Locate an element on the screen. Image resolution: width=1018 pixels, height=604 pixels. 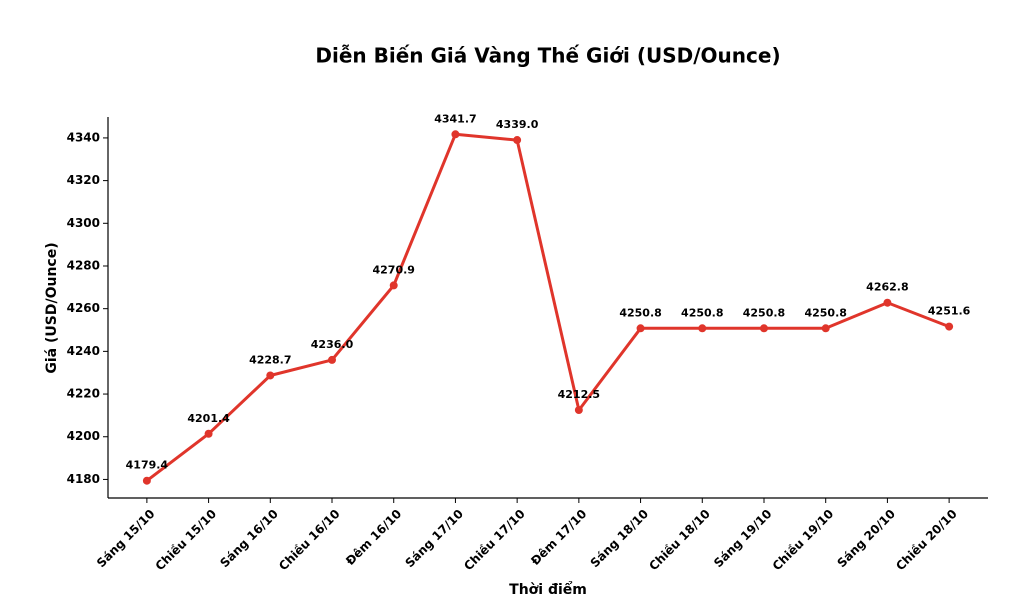
x-tick-label: Chiều 15/10 is located at coordinates (186, 540).